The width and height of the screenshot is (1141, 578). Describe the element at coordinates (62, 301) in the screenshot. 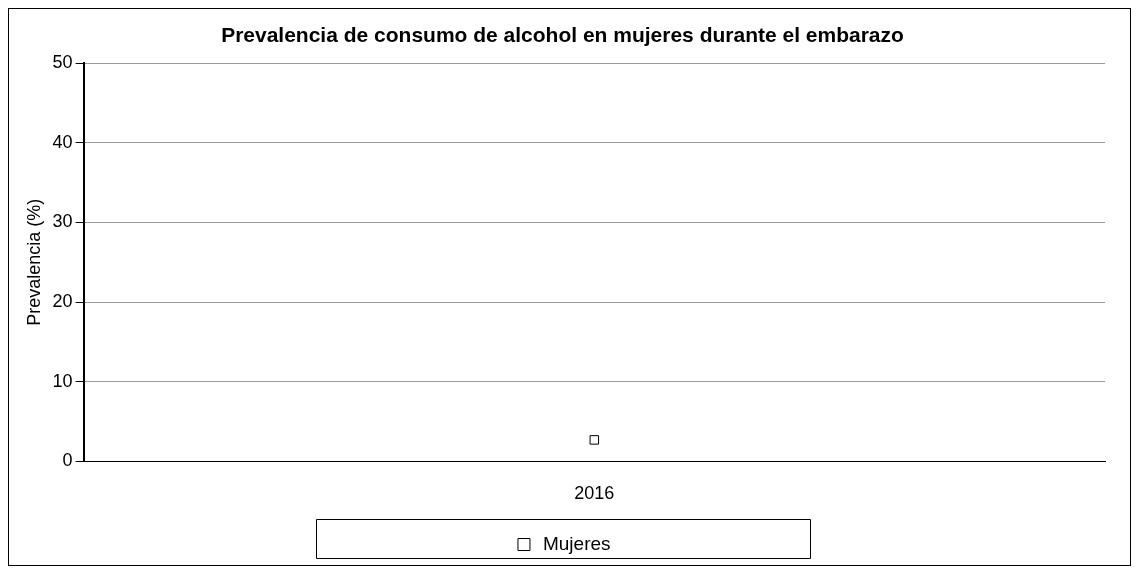

I see `y-tick-label: 20` at that location.